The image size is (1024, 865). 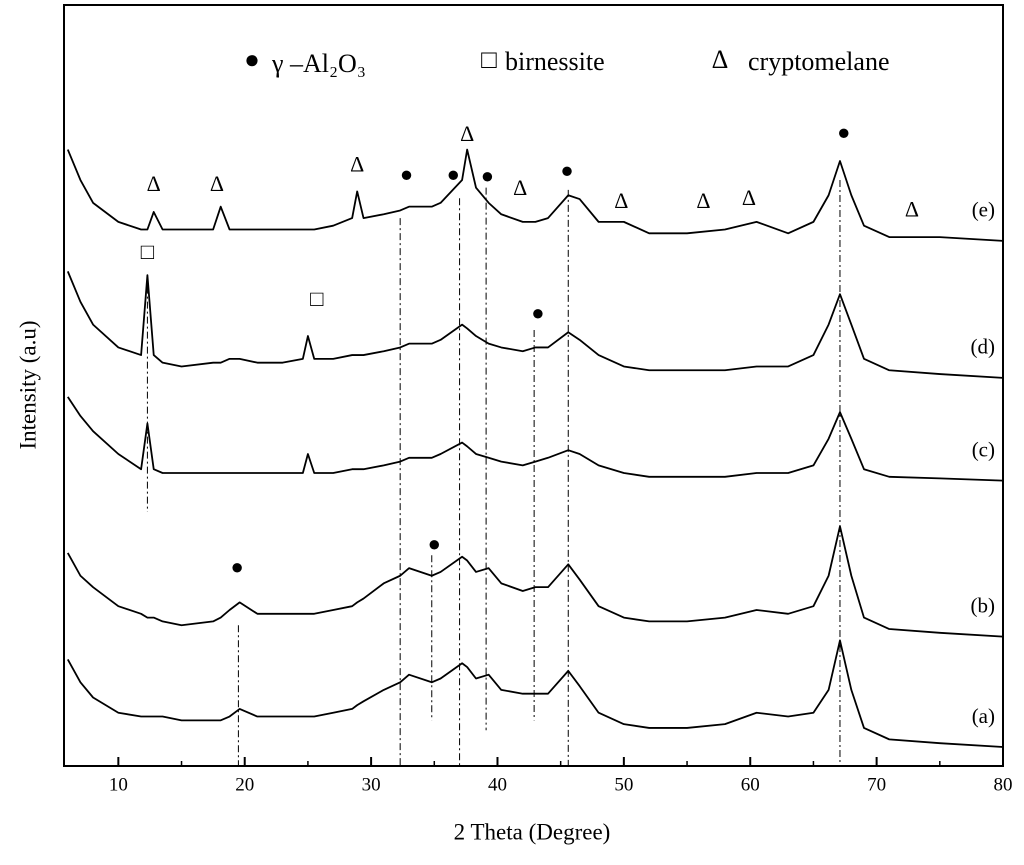 What do you see at coordinates (555, 61) in the screenshot?
I see `legend-label: birnessite` at bounding box center [555, 61].